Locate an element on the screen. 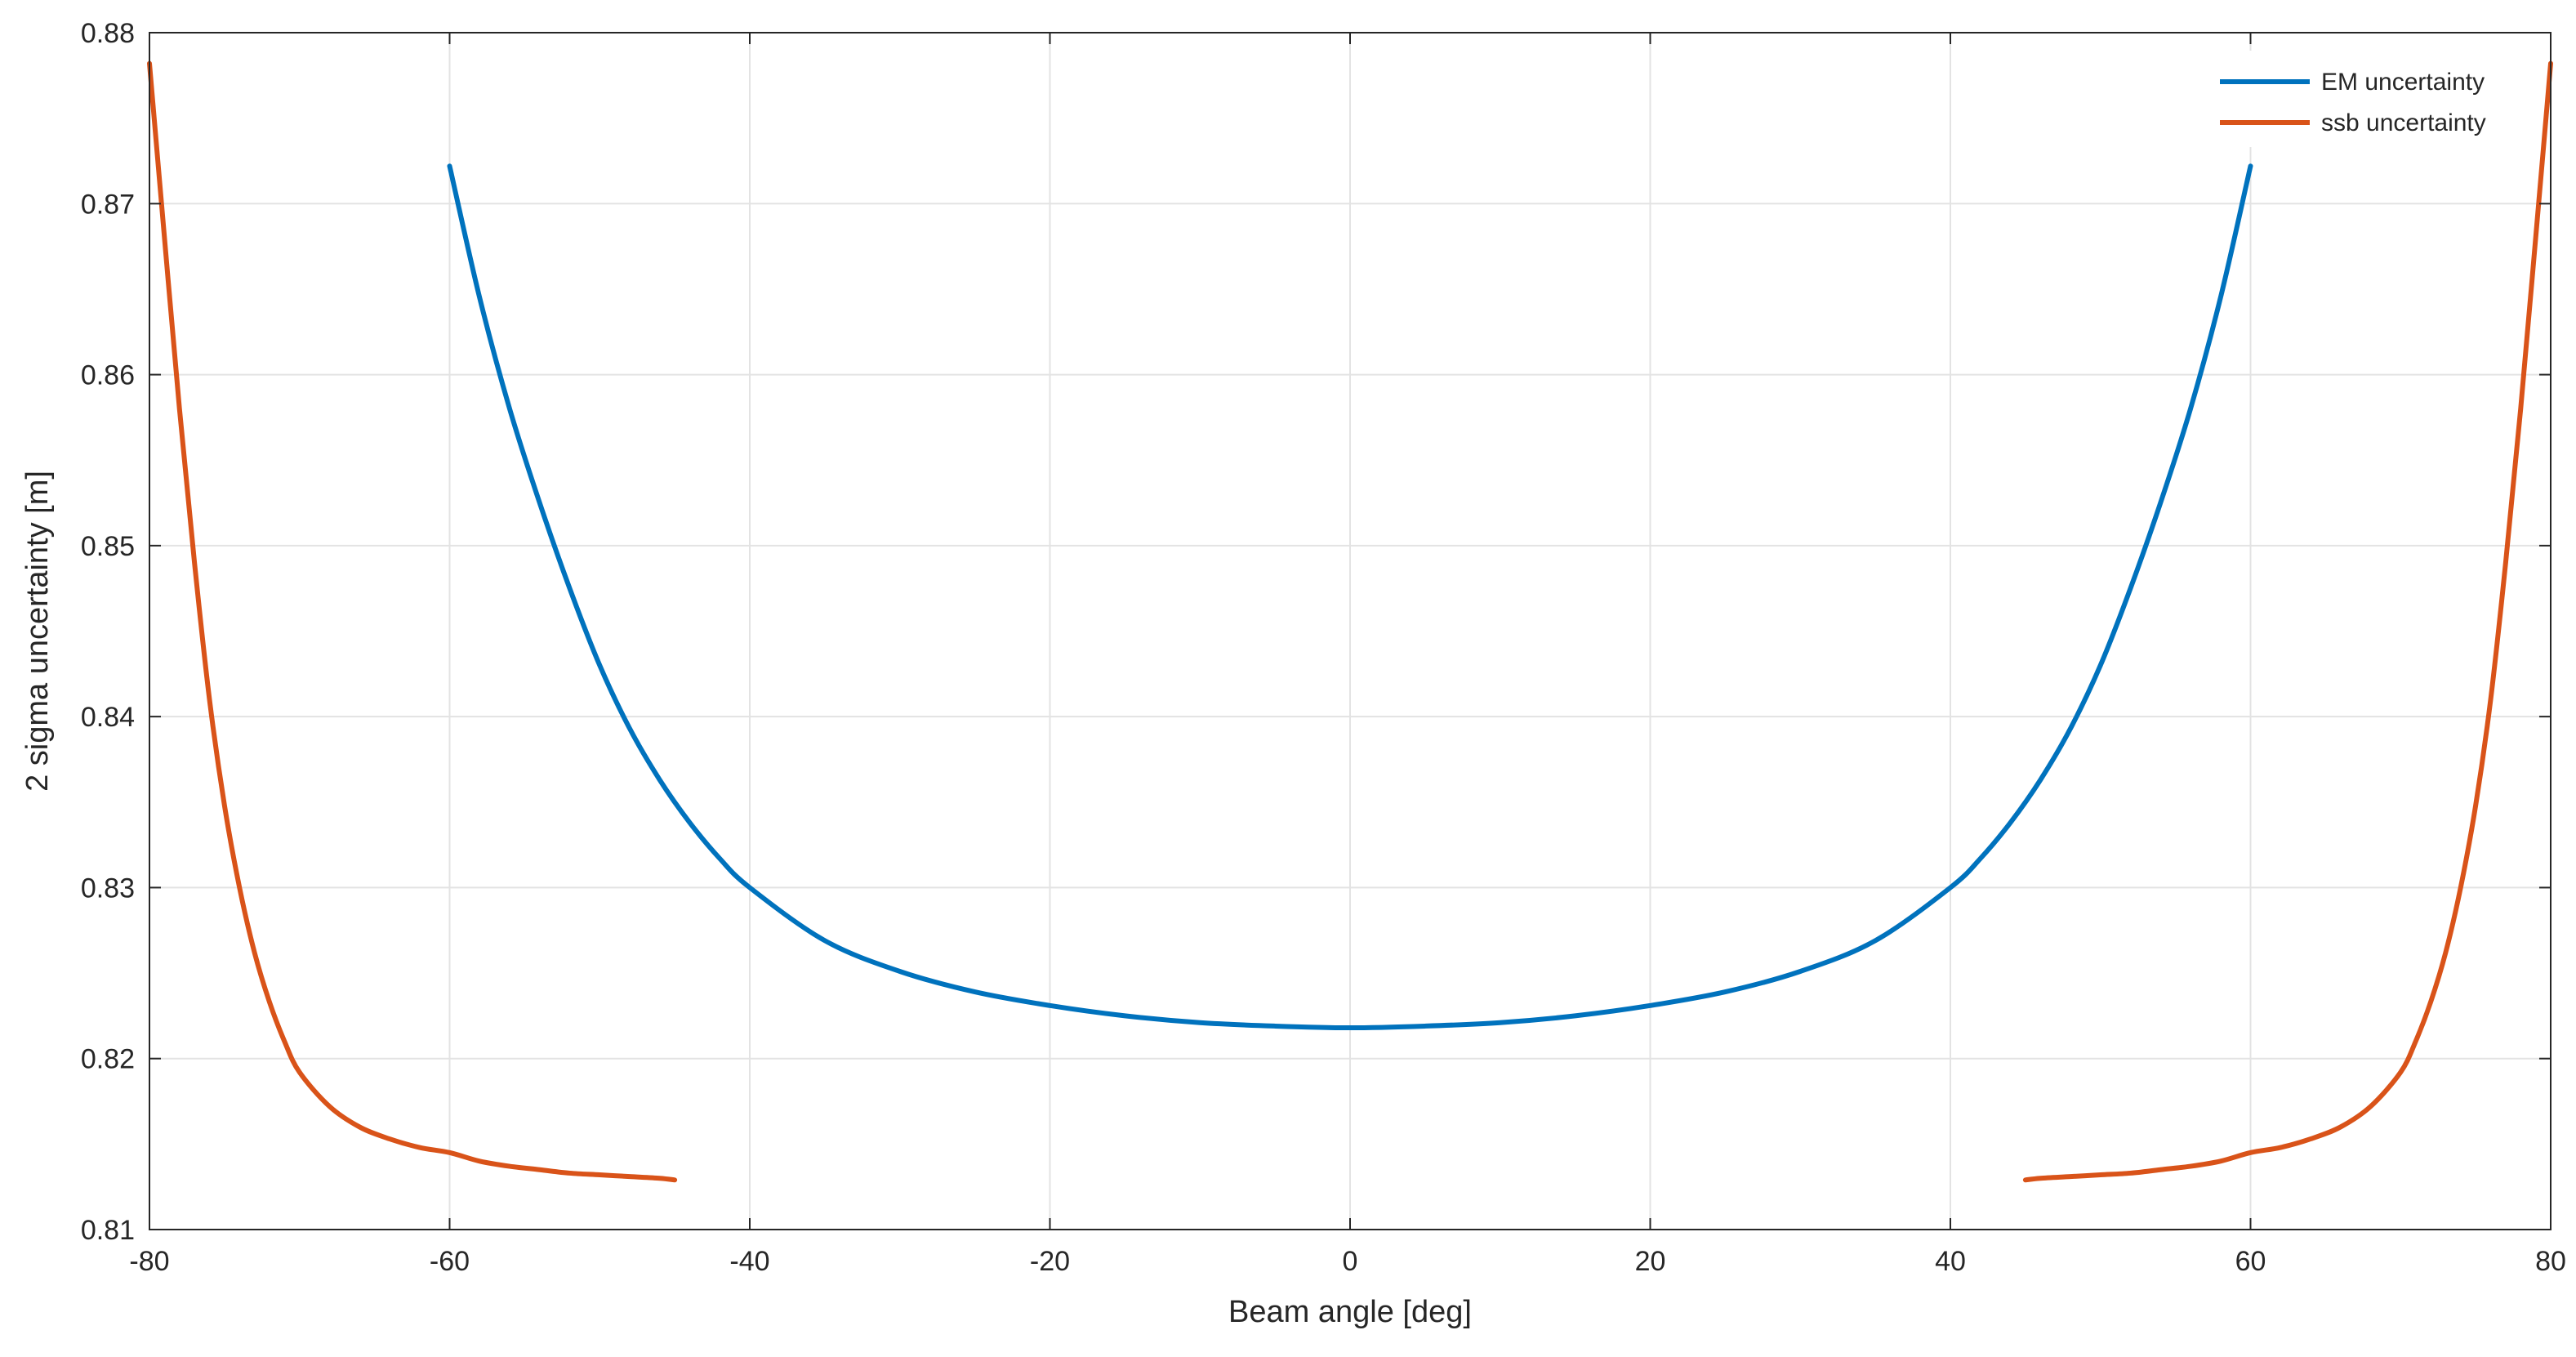  x-axis-label: Beam angle [deg] is located at coordinates (1350, 1312).